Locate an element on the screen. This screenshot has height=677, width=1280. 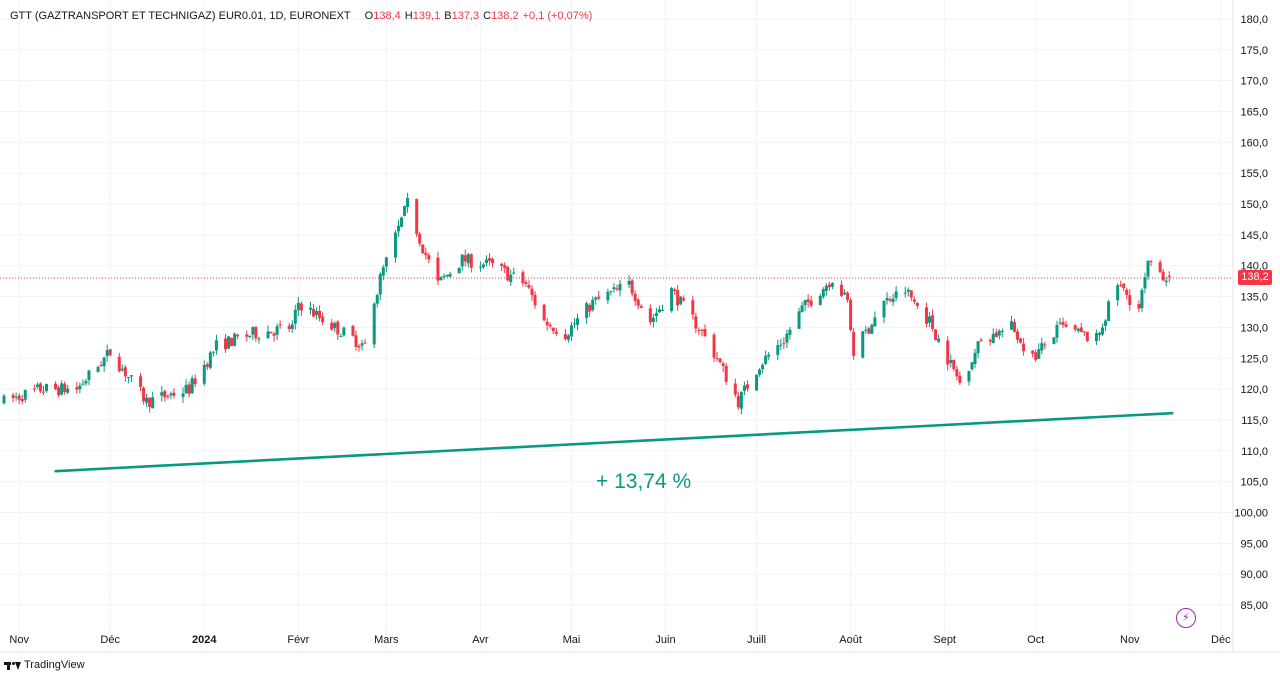
time-tick-label: Déc is located at coordinates (110, 640).